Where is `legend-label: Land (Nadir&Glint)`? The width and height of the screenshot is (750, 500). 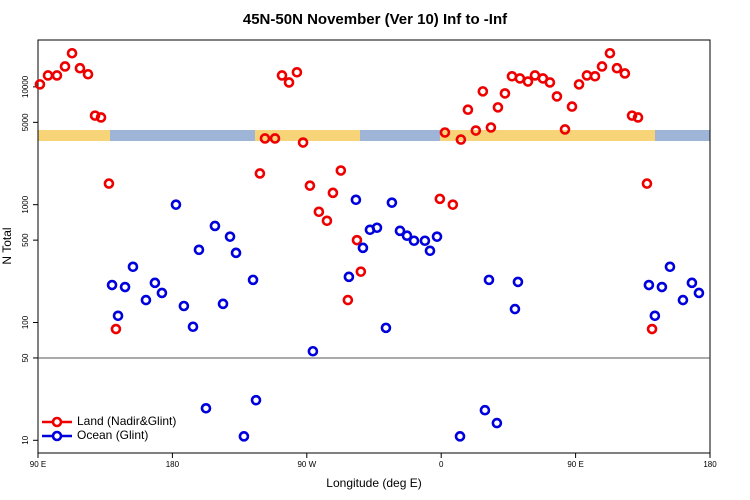 legend-label: Land (Nadir&Glint) is located at coordinates (126, 421).